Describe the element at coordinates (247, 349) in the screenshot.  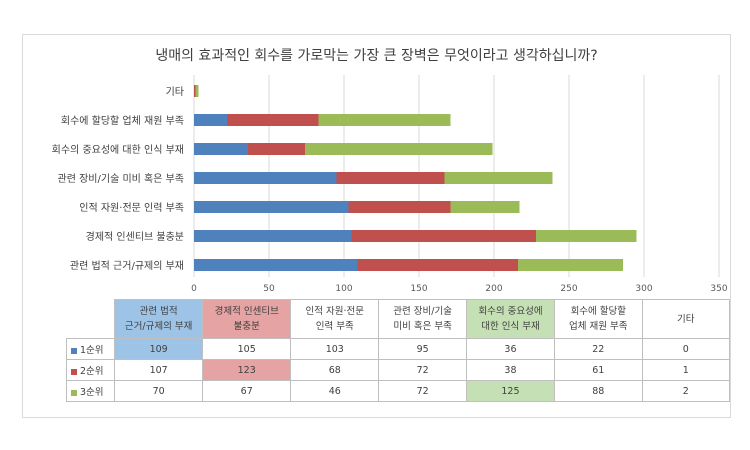
I see `table-cell: 105` at that location.